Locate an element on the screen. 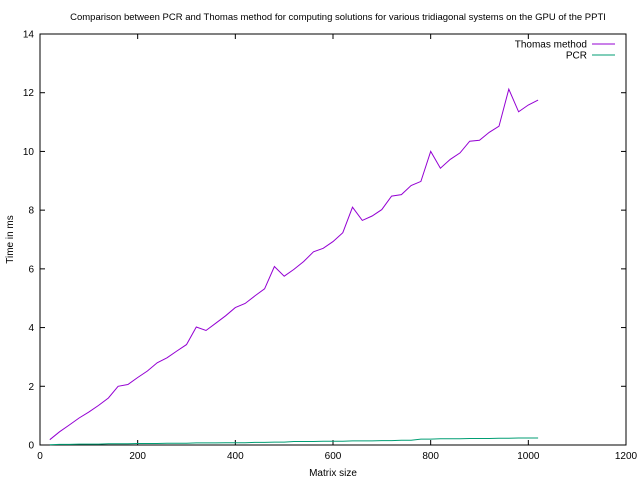 This screenshot has width=640, height=480. x-tick-label: 1200 is located at coordinates (626, 456).